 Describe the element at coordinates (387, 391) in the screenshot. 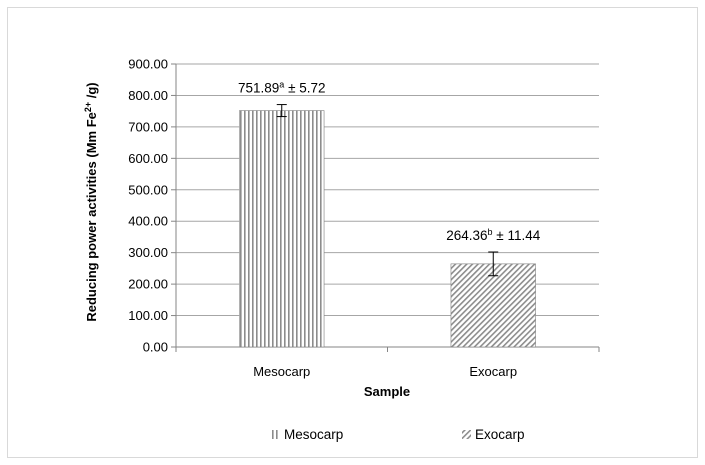

I see `x-axis-title: Sample` at that location.